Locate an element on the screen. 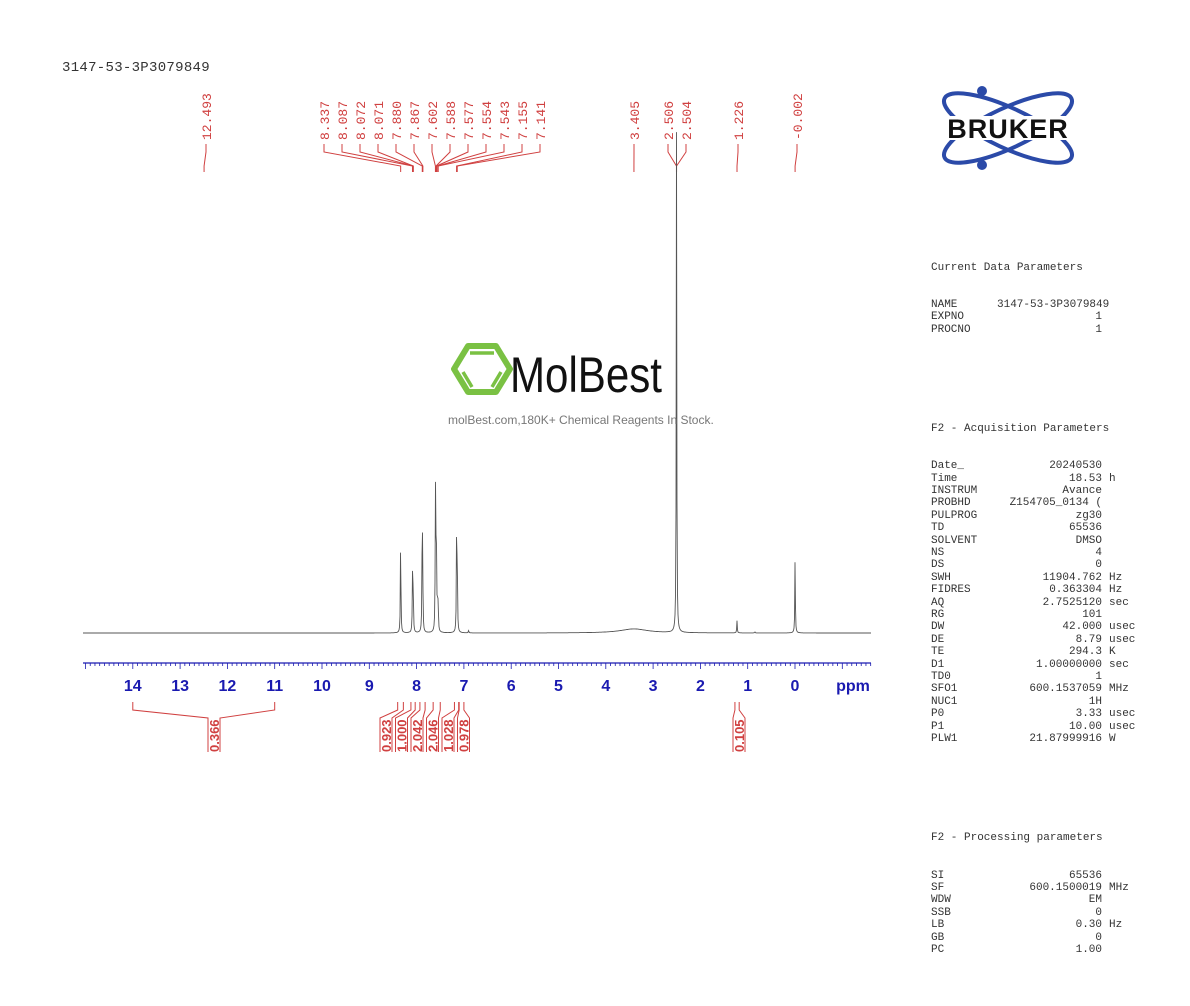  svg-text: 7.543 is located at coordinates (505, 120).